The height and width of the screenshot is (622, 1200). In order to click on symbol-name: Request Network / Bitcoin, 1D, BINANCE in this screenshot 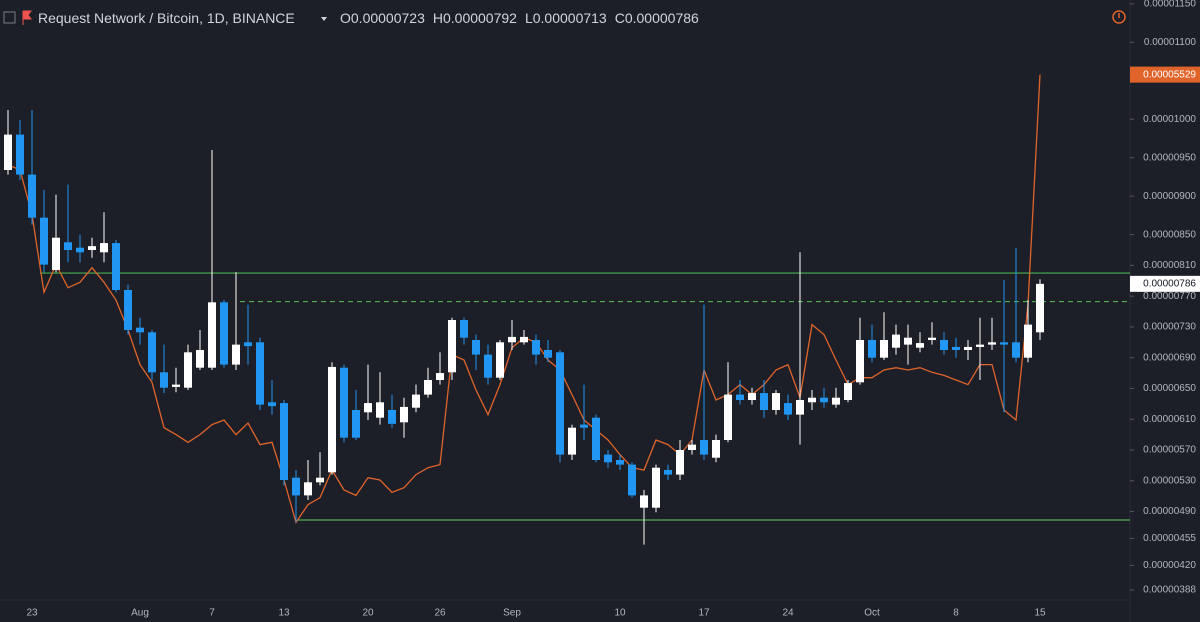, I will do `click(166, 18)`.